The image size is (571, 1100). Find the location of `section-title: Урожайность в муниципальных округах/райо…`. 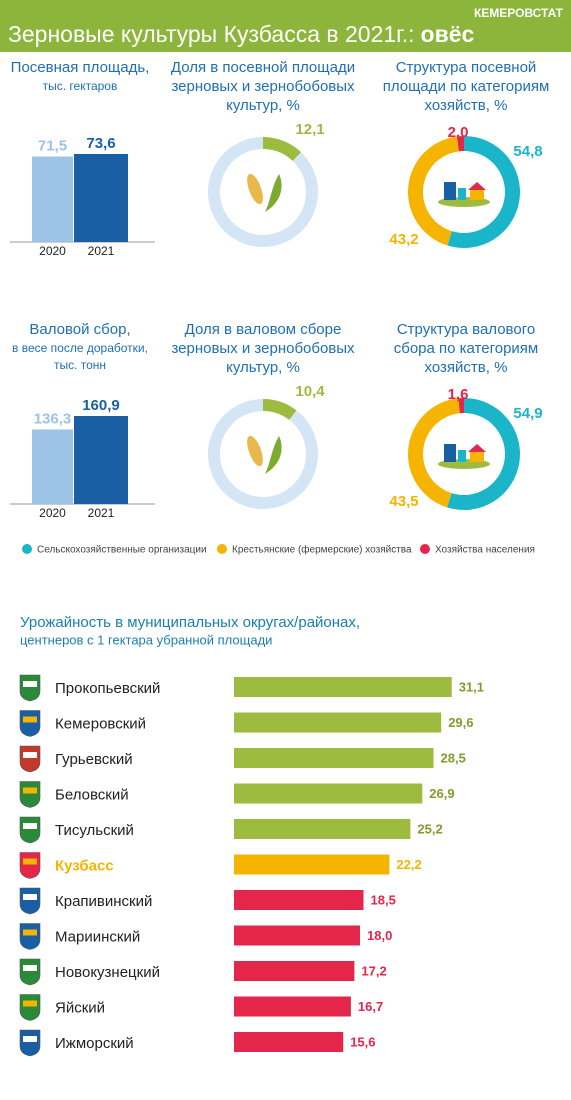

section-title: Урожайность в муниципальных округах/райо… is located at coordinates (190, 622).